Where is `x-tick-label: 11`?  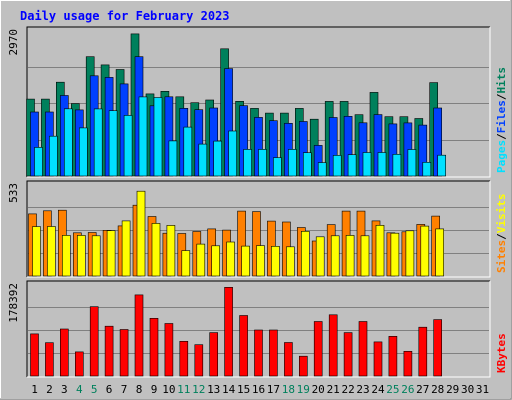 x-tick-label: 11 is located at coordinates (183, 389).